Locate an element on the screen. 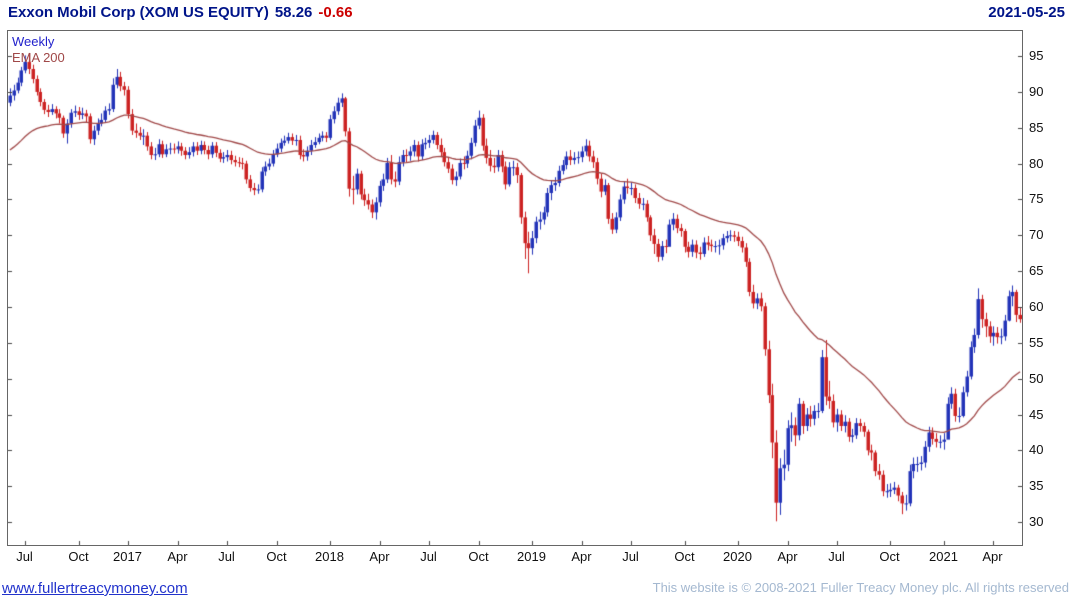 The width and height of the screenshot is (1075, 600). y-tick-label: 40 is located at coordinates (1036, 449).